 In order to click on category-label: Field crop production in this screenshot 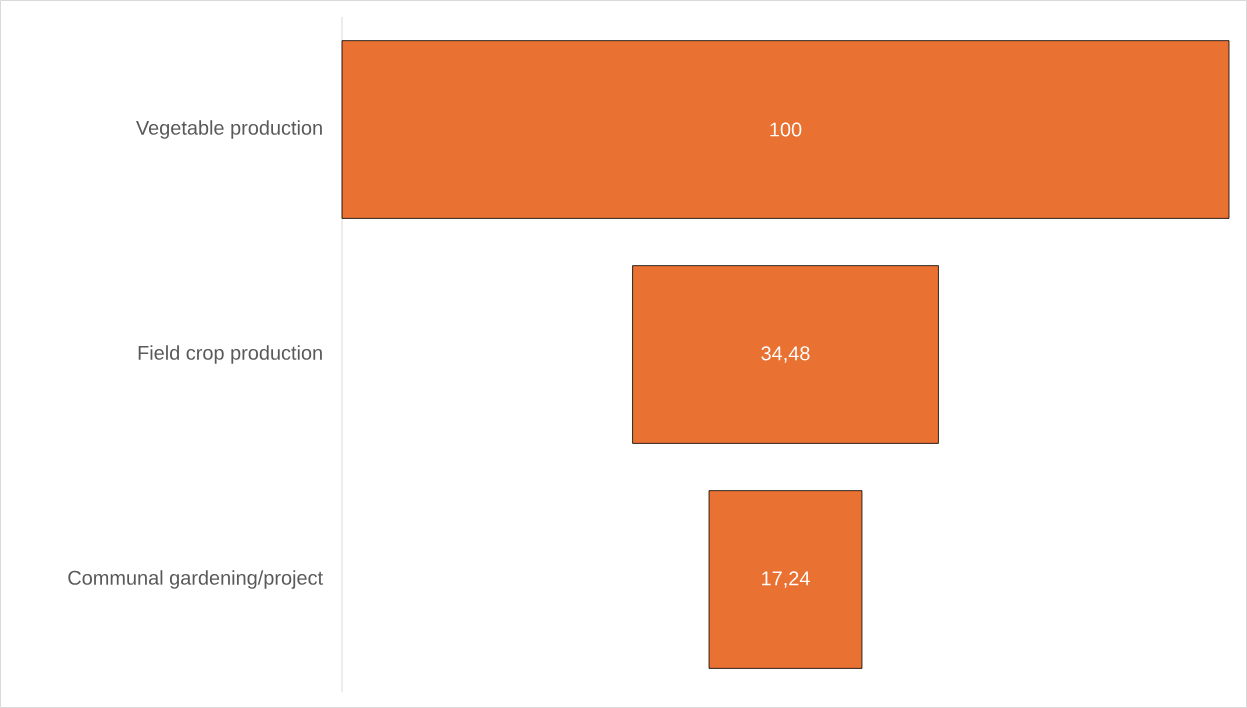, I will do `click(230, 354)`.